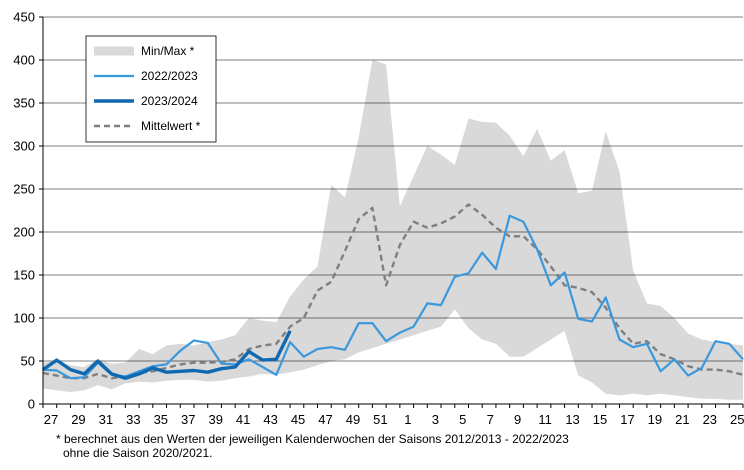 This screenshot has width=744, height=470. What do you see at coordinates (78, 419) in the screenshot?
I see `x-tick-label: 29` at bounding box center [78, 419].